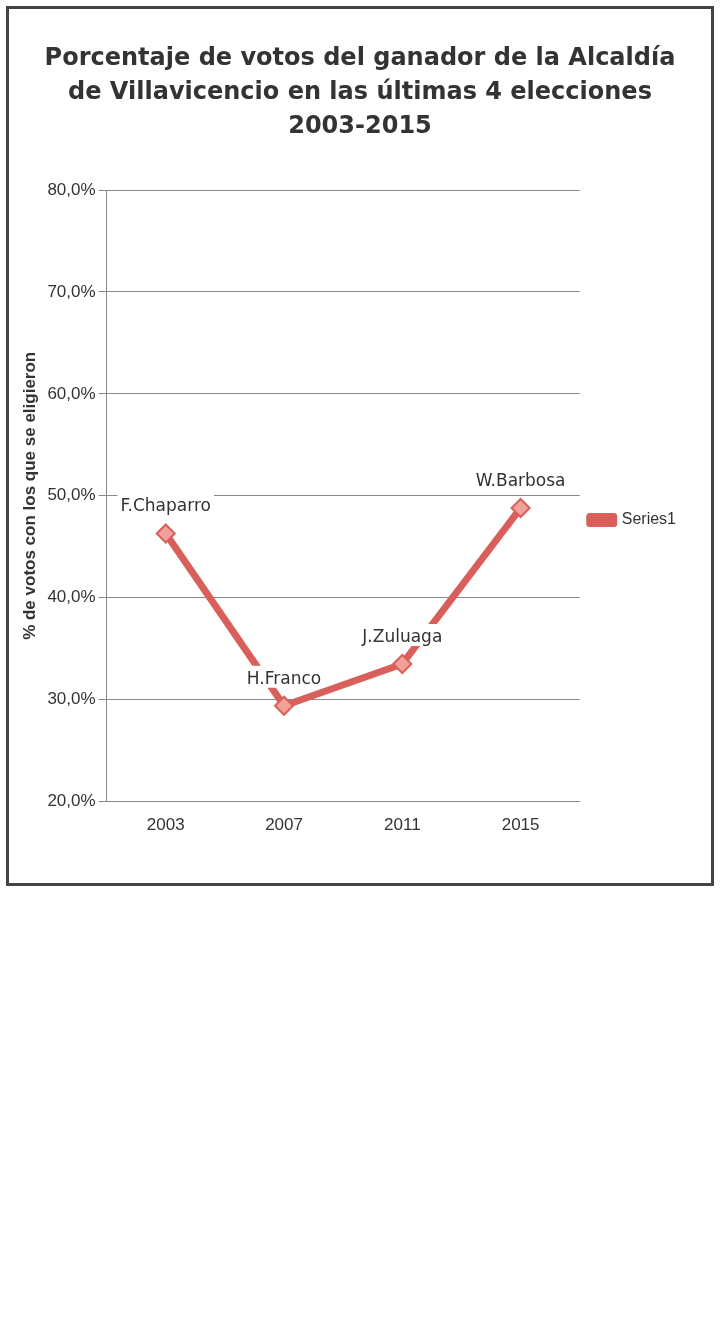  I want to click on chart-title: Porcentaje de votos del ganador de la Alcaldía de Villavicencio en las últimas 4 elecciones 2003-2015, so click(360, 91).